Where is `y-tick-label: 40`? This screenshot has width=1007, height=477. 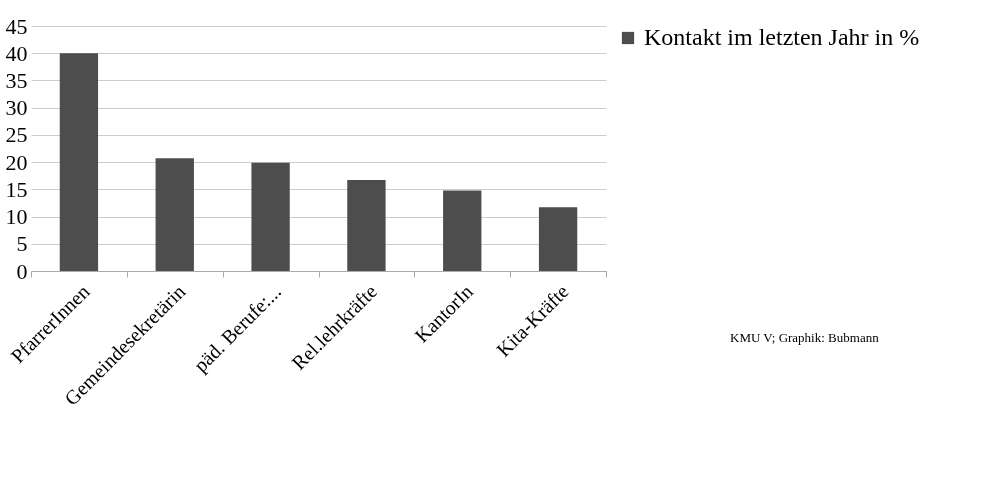 y-tick-label: 40 is located at coordinates (16, 53).